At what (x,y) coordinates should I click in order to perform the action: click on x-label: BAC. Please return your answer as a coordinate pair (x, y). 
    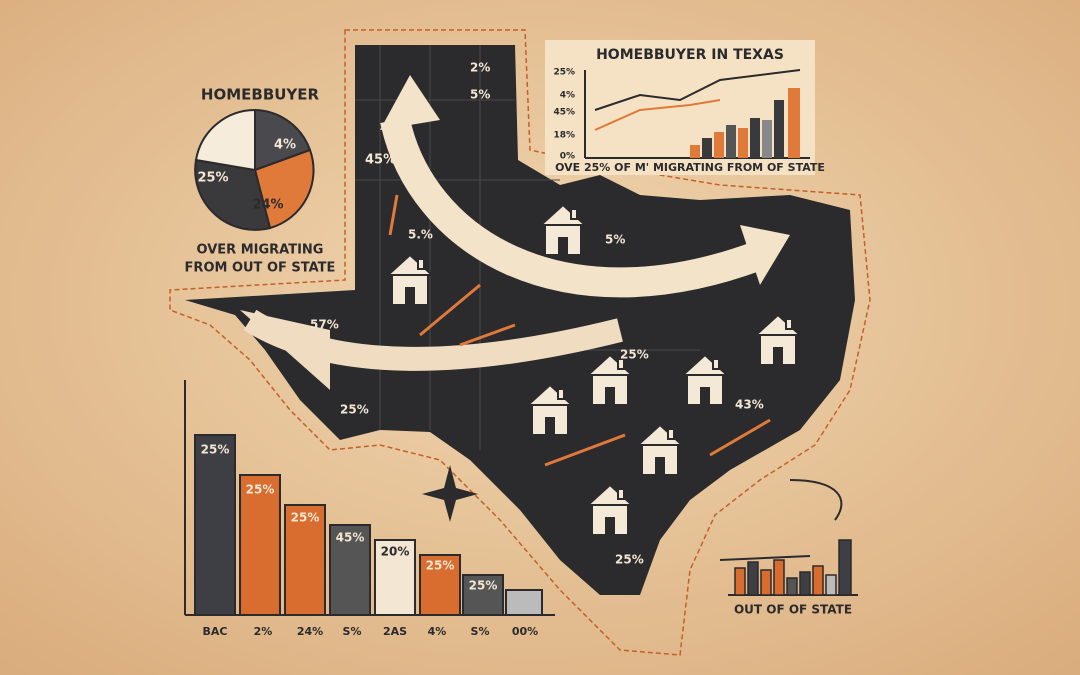
    Looking at the image, I should click on (215, 631).